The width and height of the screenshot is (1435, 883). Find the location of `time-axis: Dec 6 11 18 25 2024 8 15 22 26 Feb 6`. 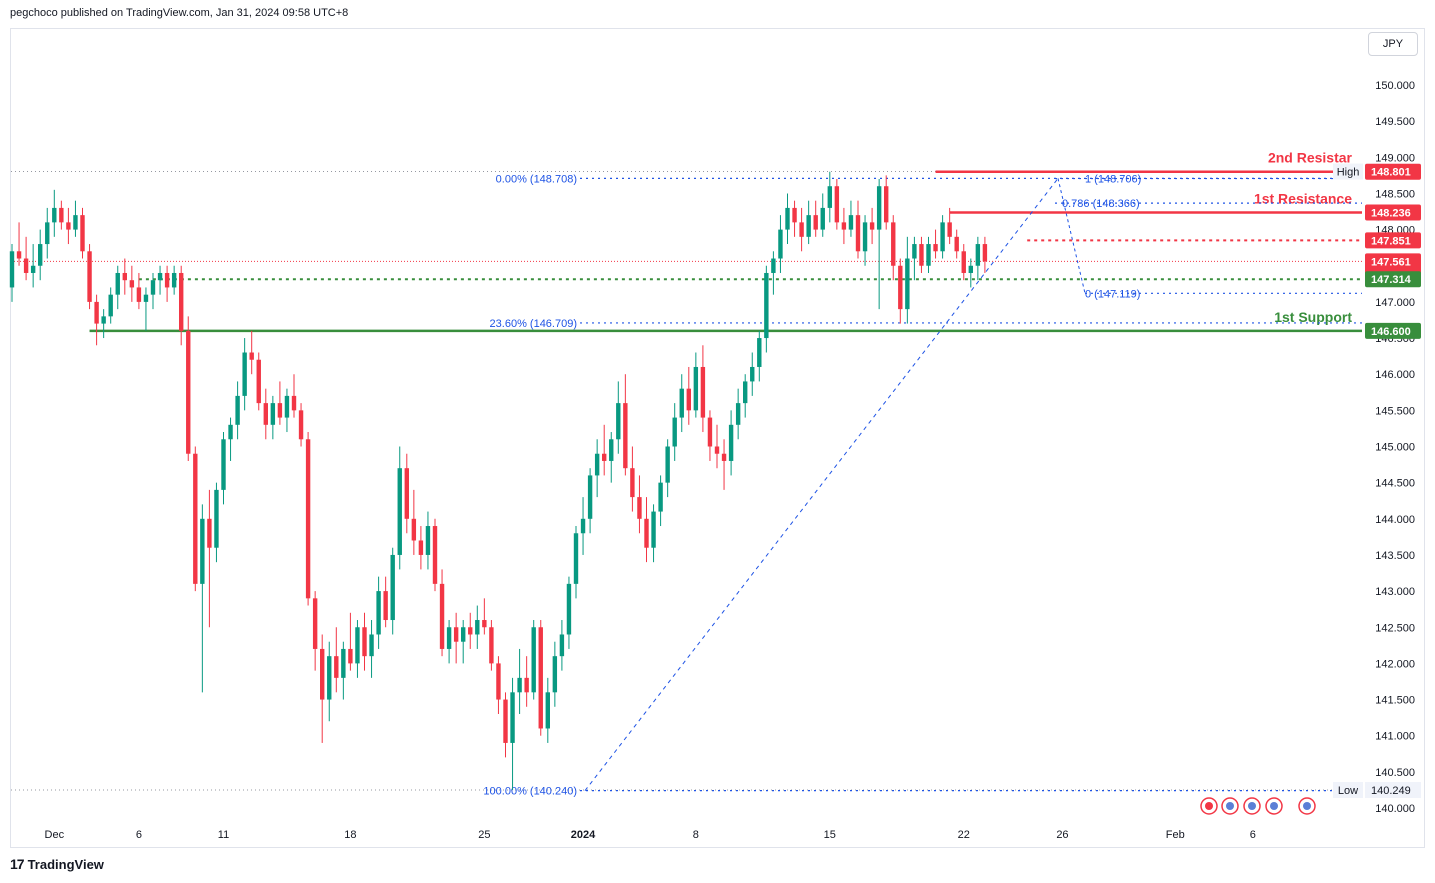

time-axis: Dec 6 11 18 25 2024 8 15 22 26 Feb 6 is located at coordinates (650, 835).